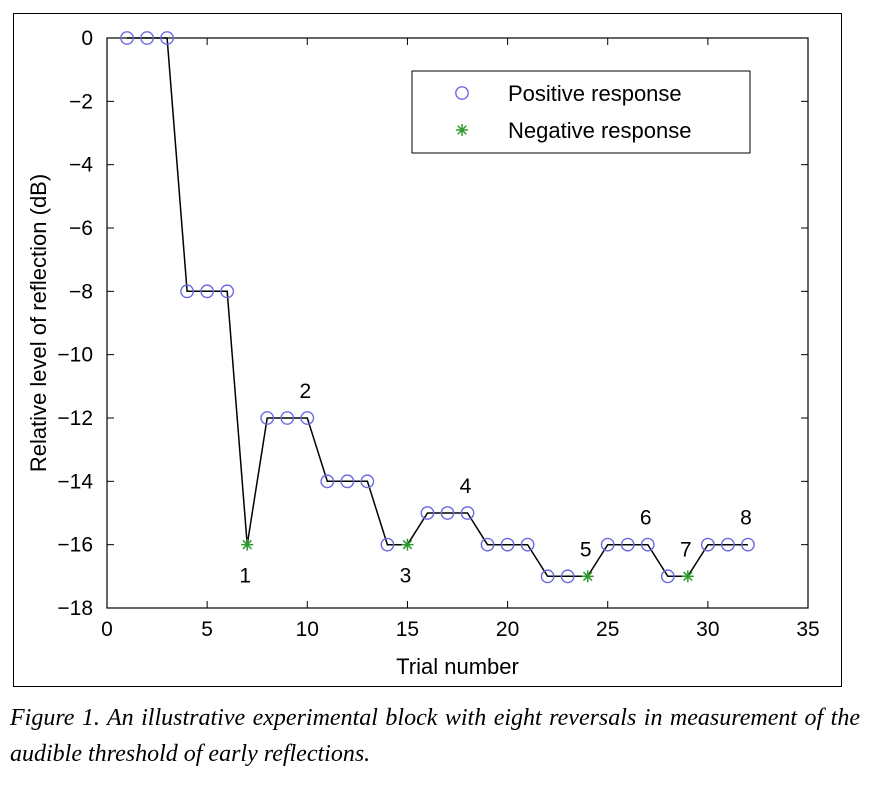 Image resolution: width=870 pixels, height=800 pixels. What do you see at coordinates (87, 38) in the screenshot?
I see `y-tick-label: 0` at bounding box center [87, 38].